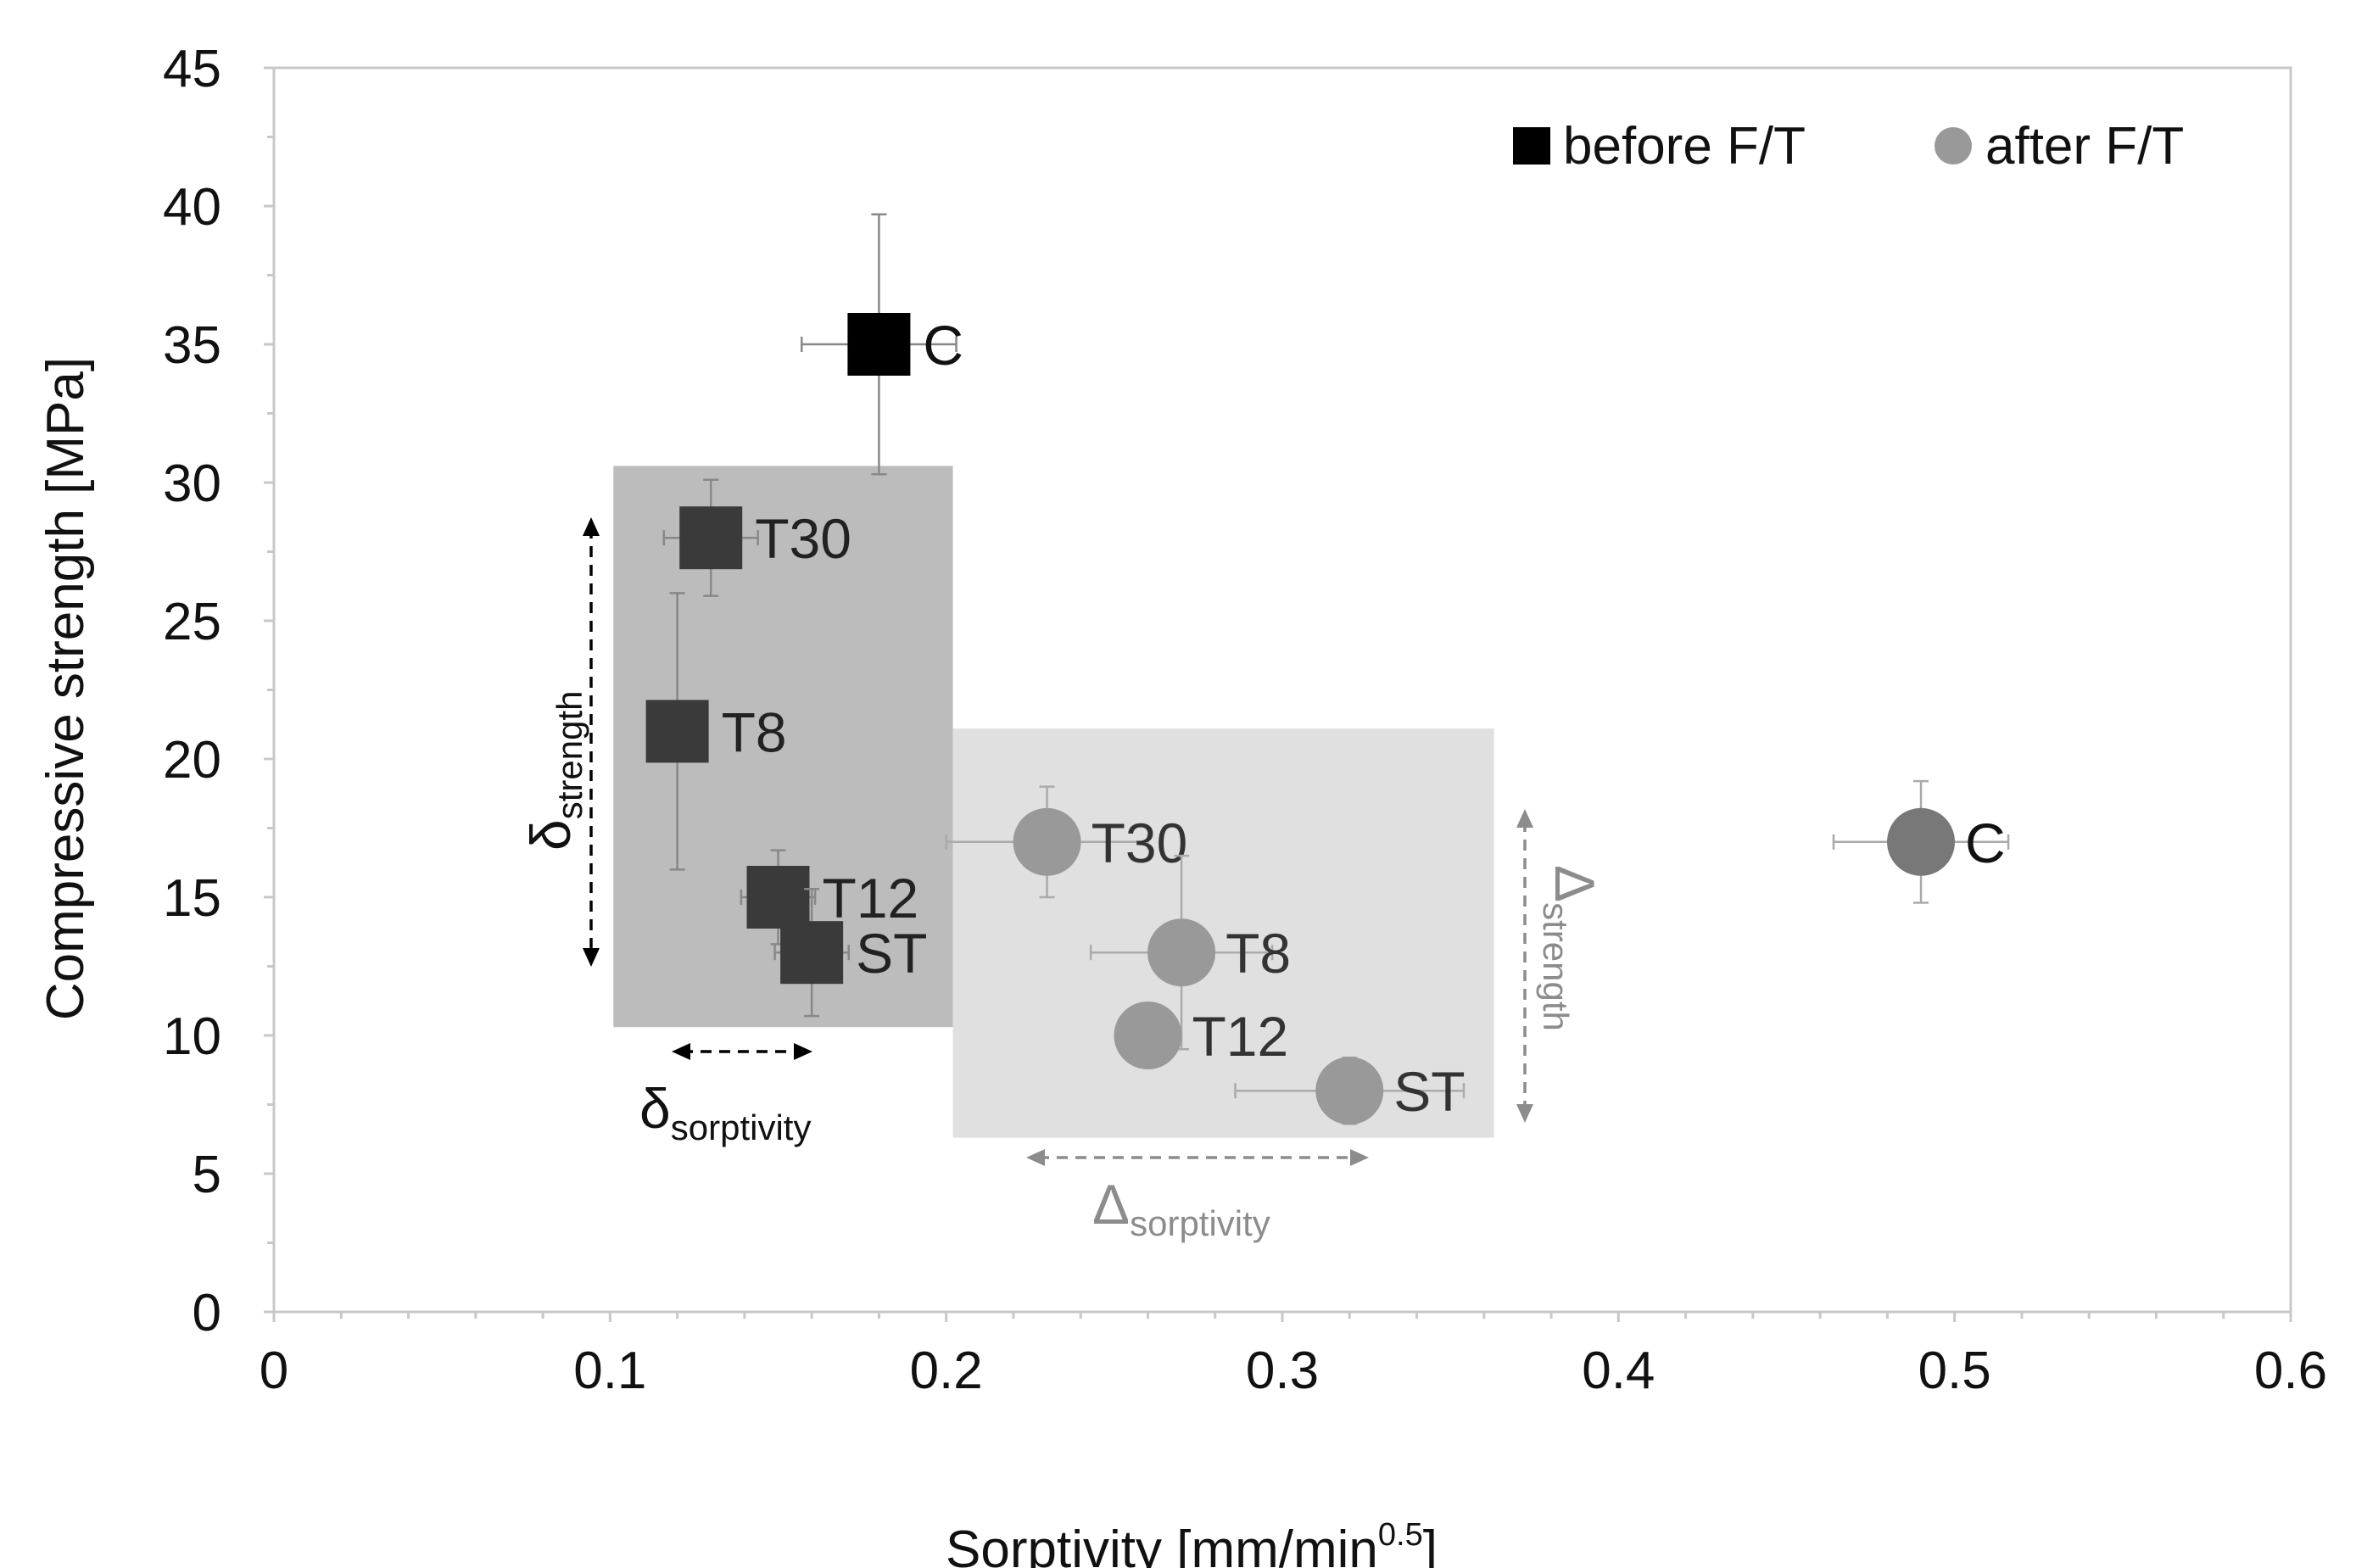 The width and height of the screenshot is (2356, 1568). Describe the element at coordinates (1111, 1205) in the screenshot. I see `delta-sorptivity-after-symbol: Δ` at that location.